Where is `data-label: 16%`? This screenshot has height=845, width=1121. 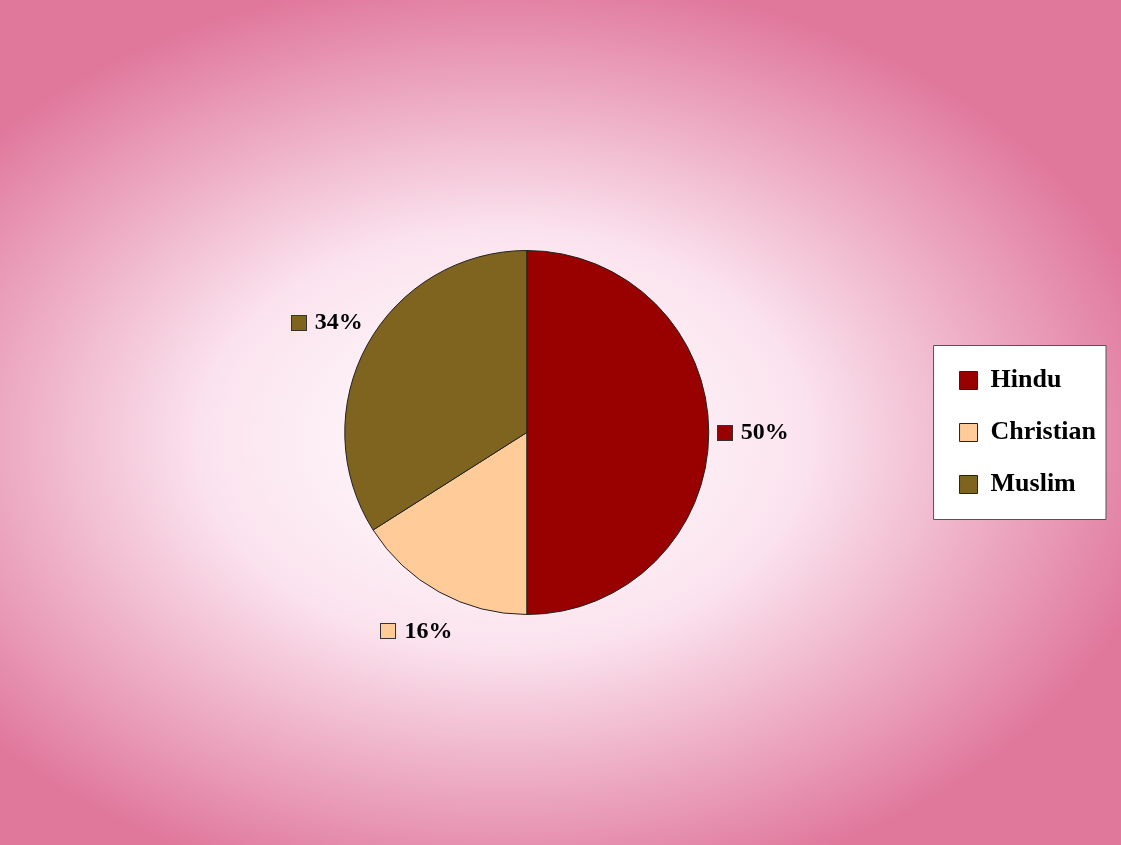 data-label: 16% is located at coordinates (428, 629).